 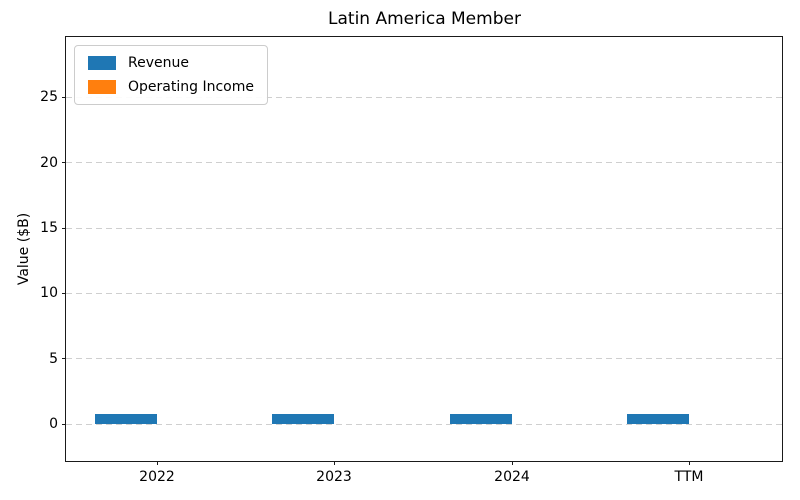 I want to click on x-tick-label: TTM, so click(x=689, y=477).